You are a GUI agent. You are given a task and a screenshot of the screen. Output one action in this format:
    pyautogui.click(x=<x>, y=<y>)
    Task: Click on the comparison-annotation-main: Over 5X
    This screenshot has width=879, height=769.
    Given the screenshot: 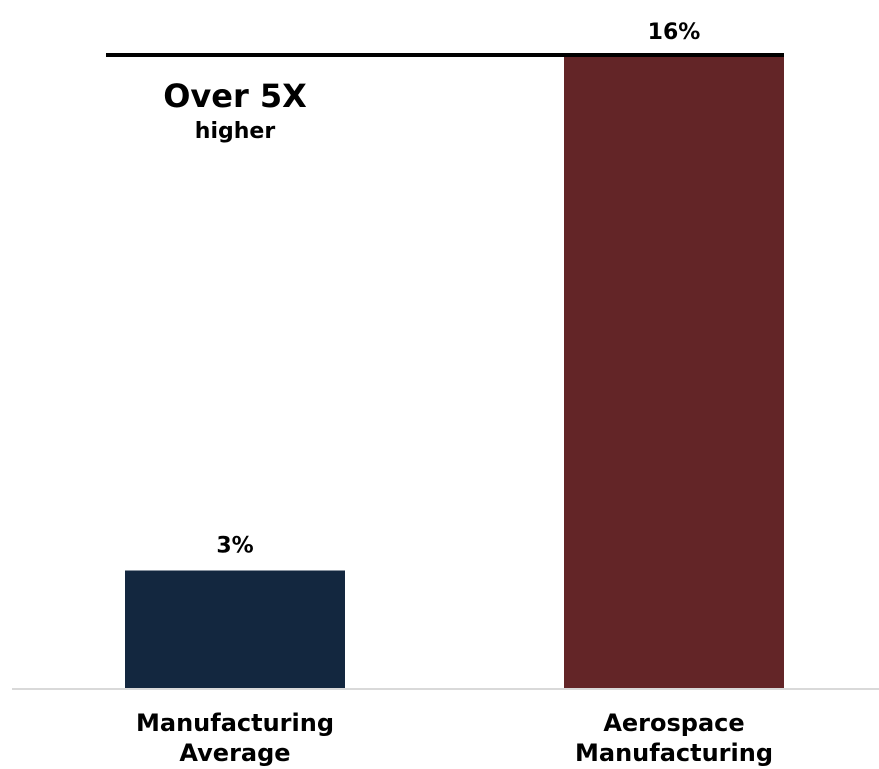 What is the action you would take?
    pyautogui.click(x=235, y=96)
    